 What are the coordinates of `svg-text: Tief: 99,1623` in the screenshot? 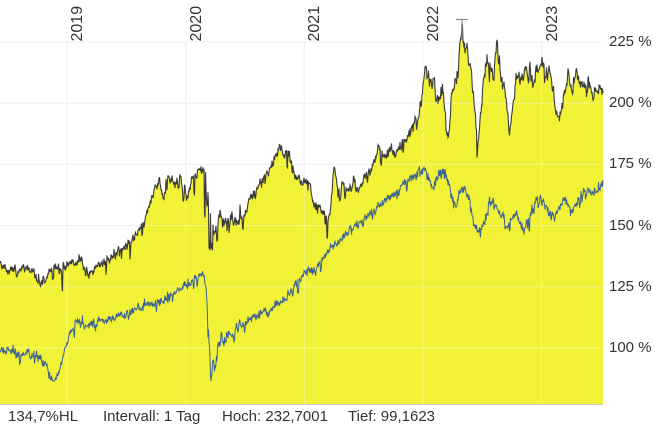 It's located at (391, 416).